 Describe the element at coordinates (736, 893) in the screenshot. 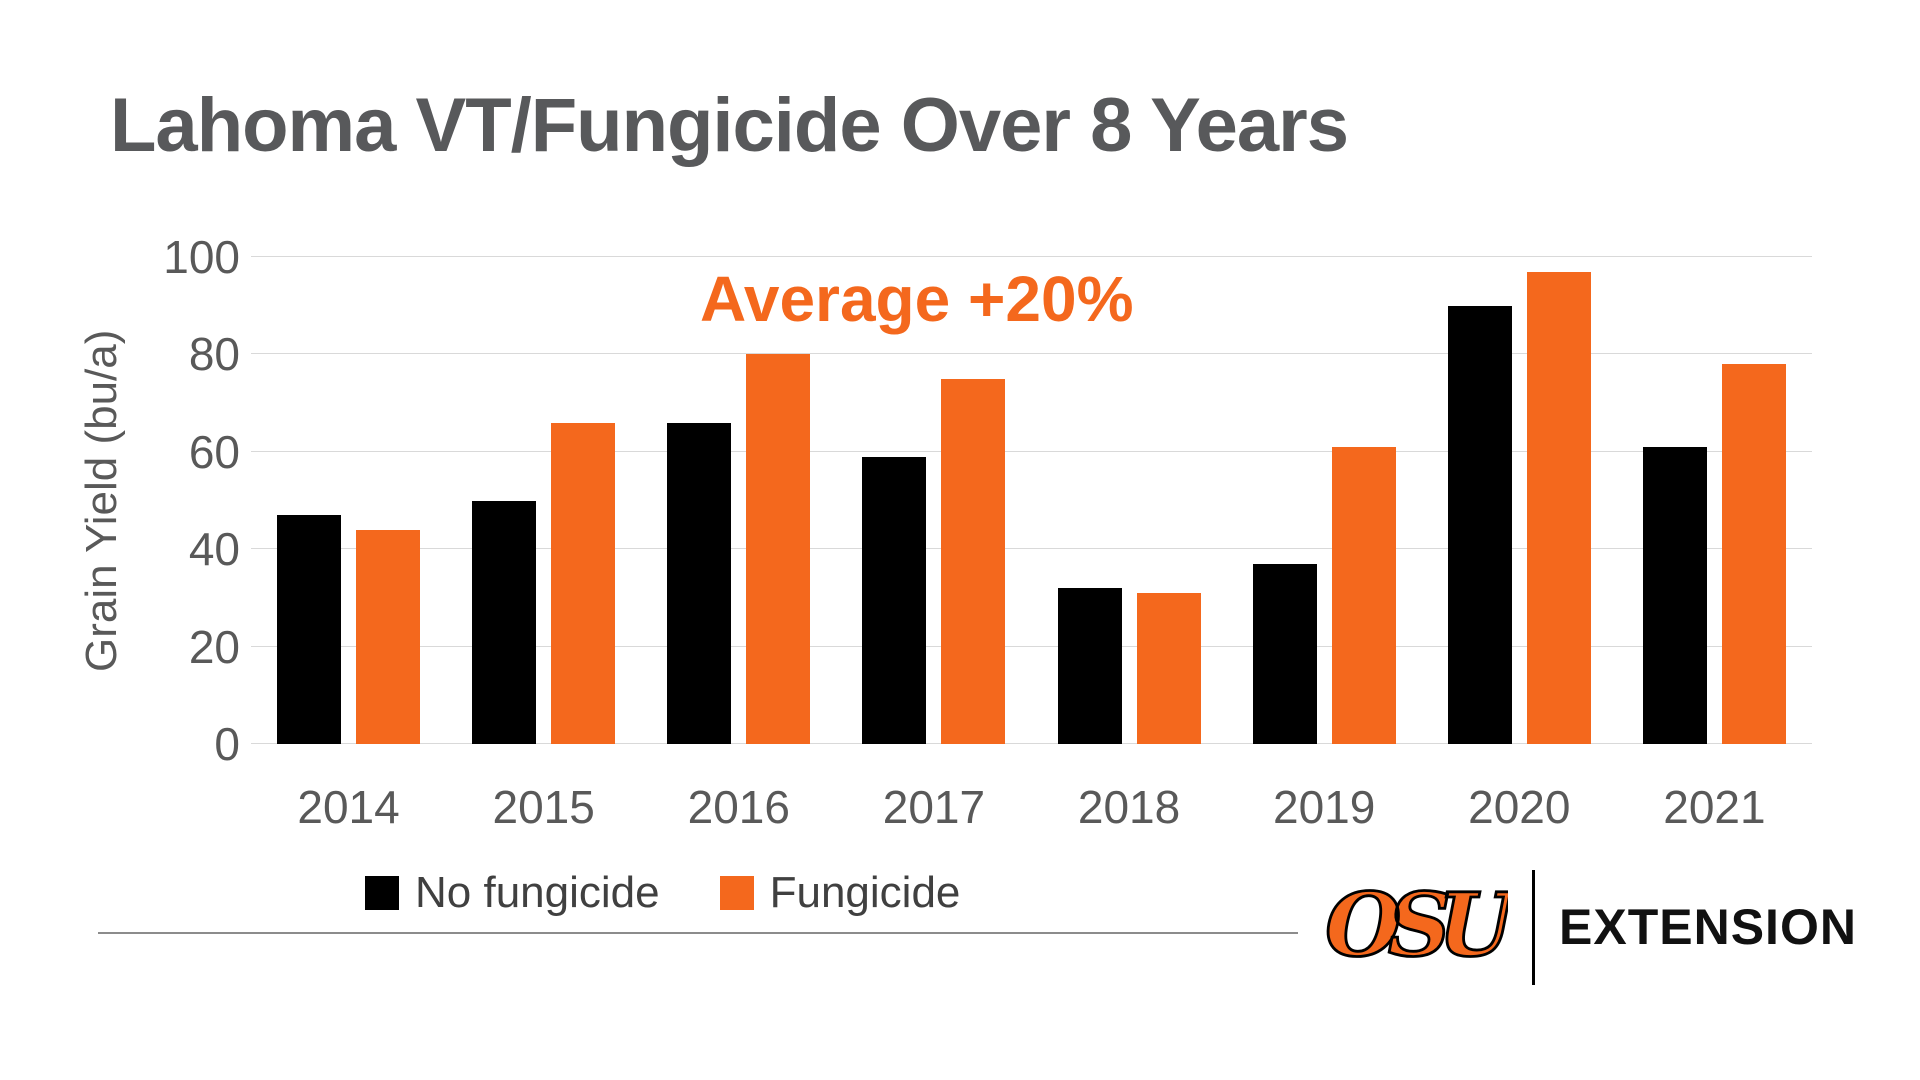

I see `legend-swatch-fungicide` at that location.